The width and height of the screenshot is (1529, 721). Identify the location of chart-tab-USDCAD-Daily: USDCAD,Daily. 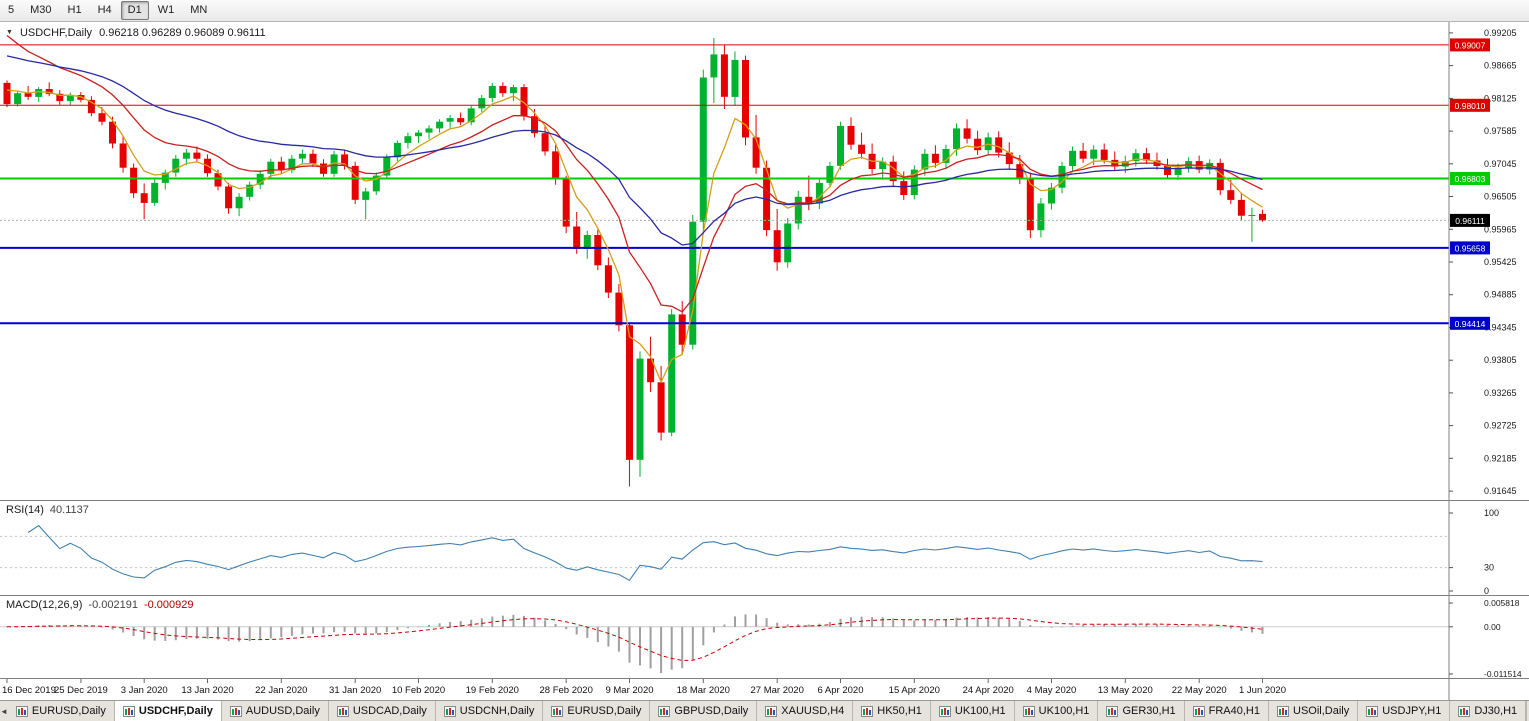
(382, 711).